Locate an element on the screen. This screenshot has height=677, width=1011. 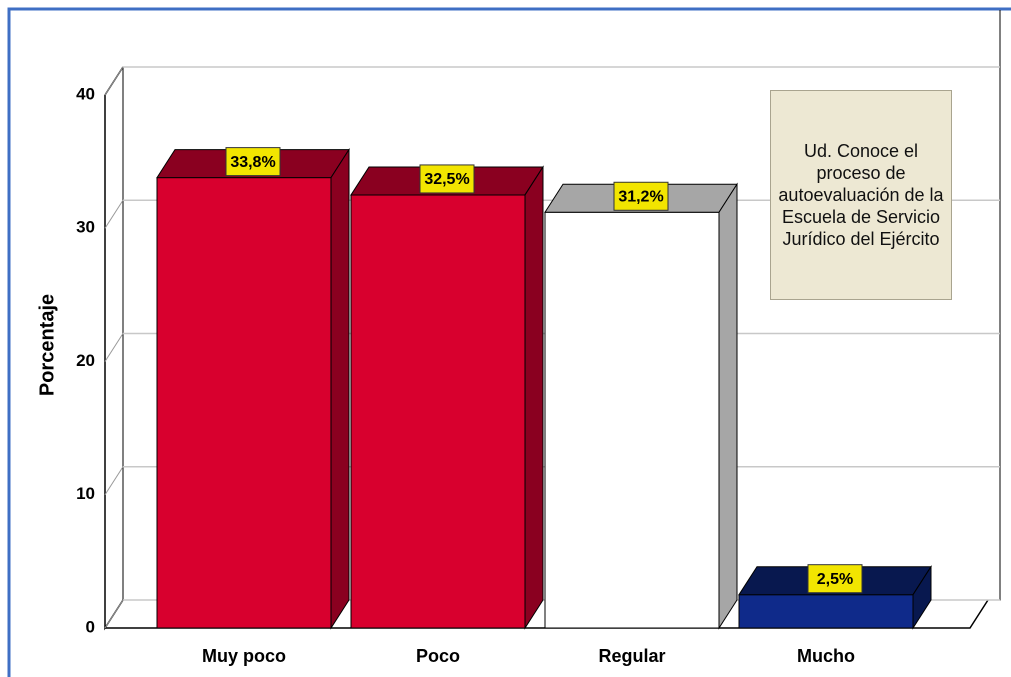
x-tick-label: Poco is located at coordinates (438, 656).